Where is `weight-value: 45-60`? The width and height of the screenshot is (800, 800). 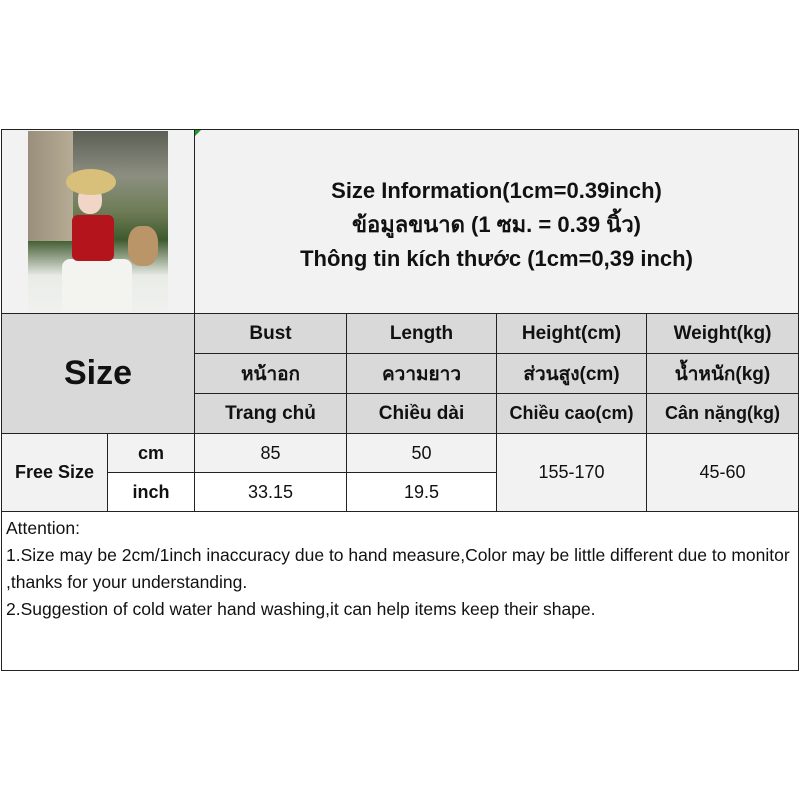 weight-value: 45-60 is located at coordinates (722, 472).